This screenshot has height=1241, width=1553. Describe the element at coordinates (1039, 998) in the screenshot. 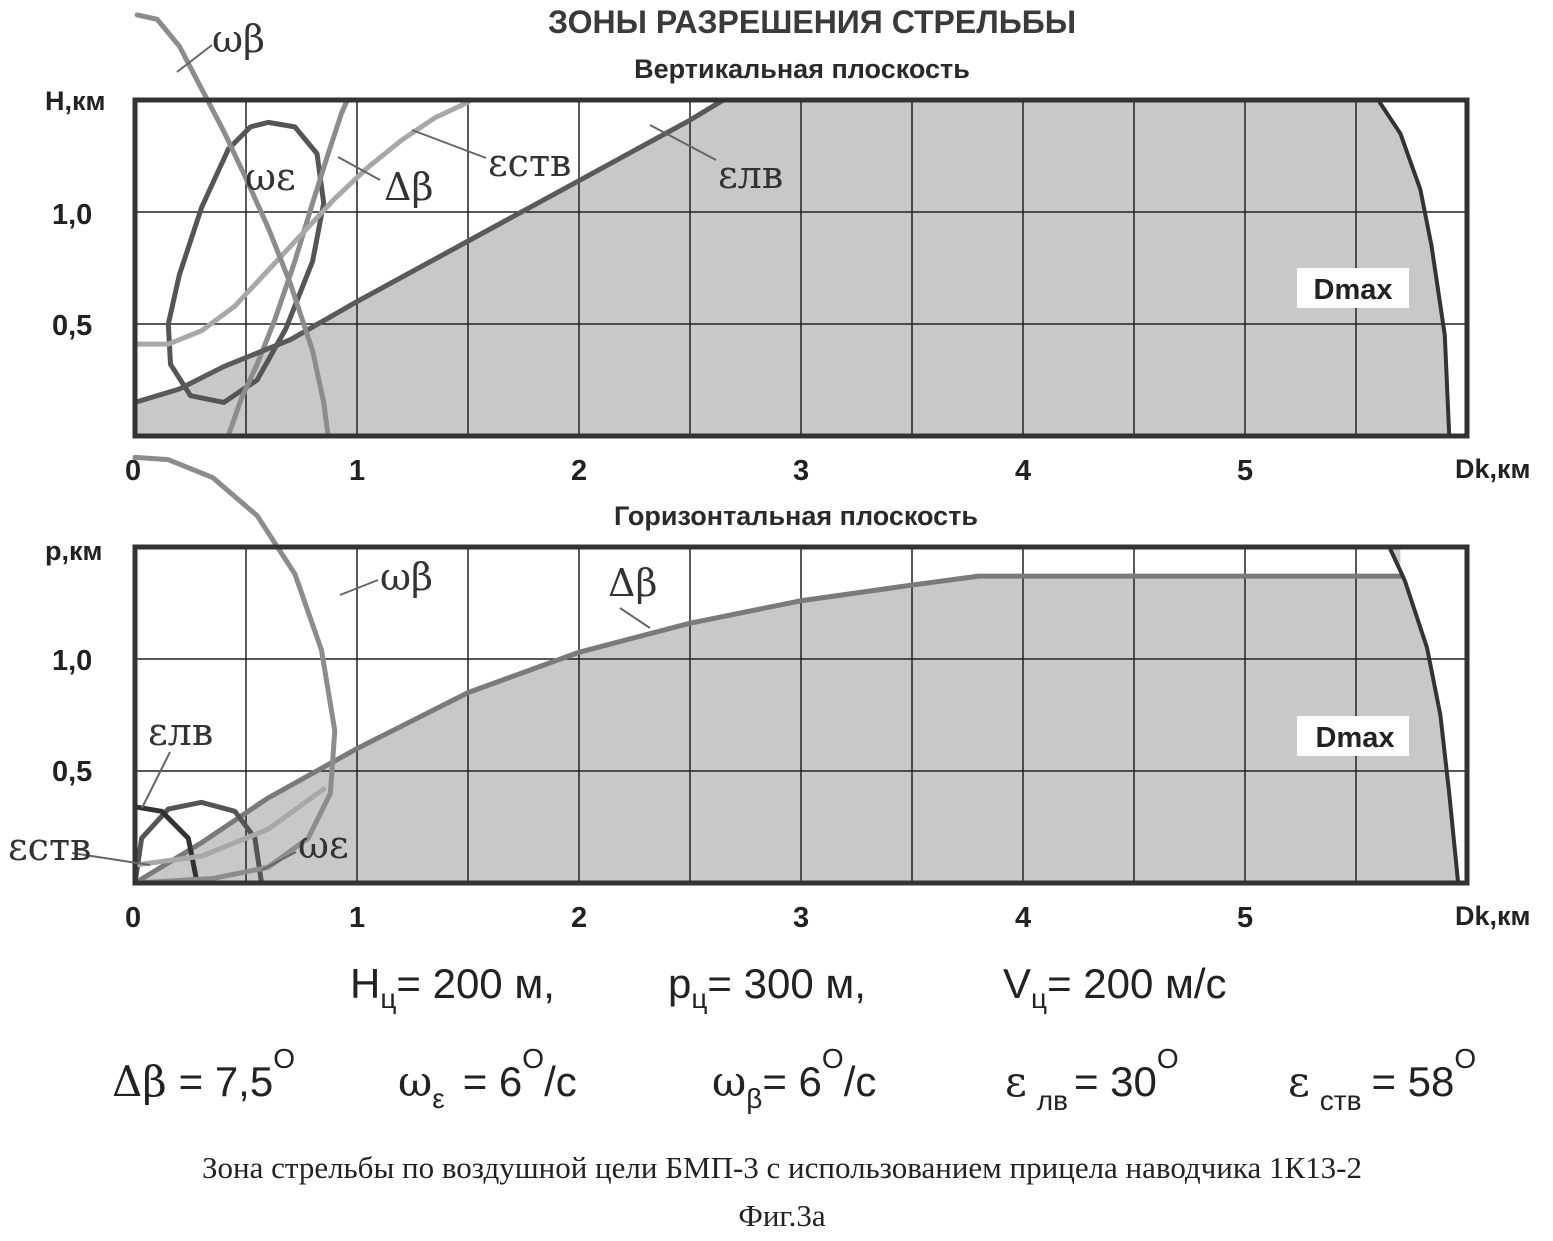

I see `target-speed-sub: ц` at that location.